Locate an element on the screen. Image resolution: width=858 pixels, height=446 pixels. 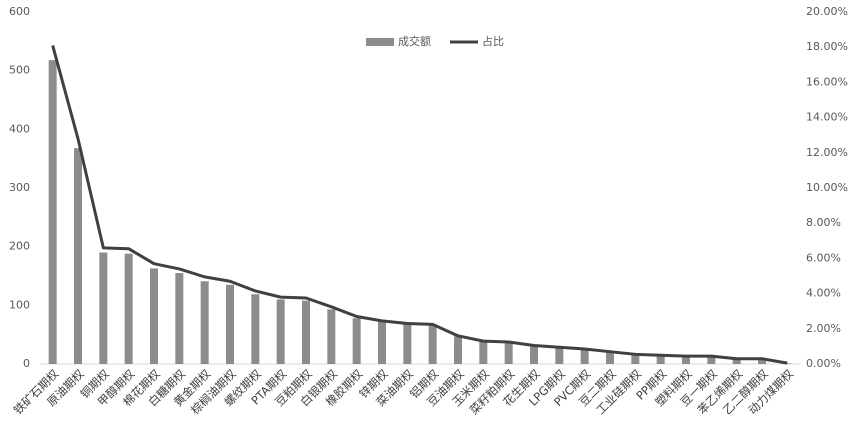
y2-tick-label: 16.00% is located at coordinates (827, 81).